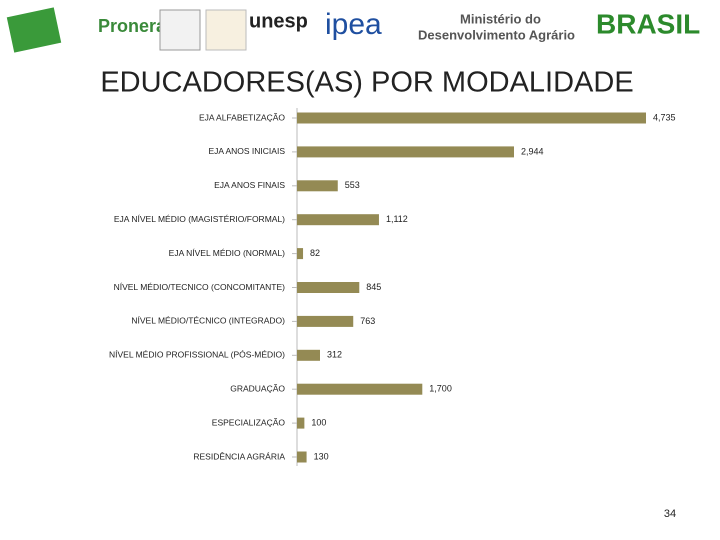 The height and width of the screenshot is (540, 720). What do you see at coordinates (373, 287) in the screenshot?
I see `value-label: 845` at bounding box center [373, 287].